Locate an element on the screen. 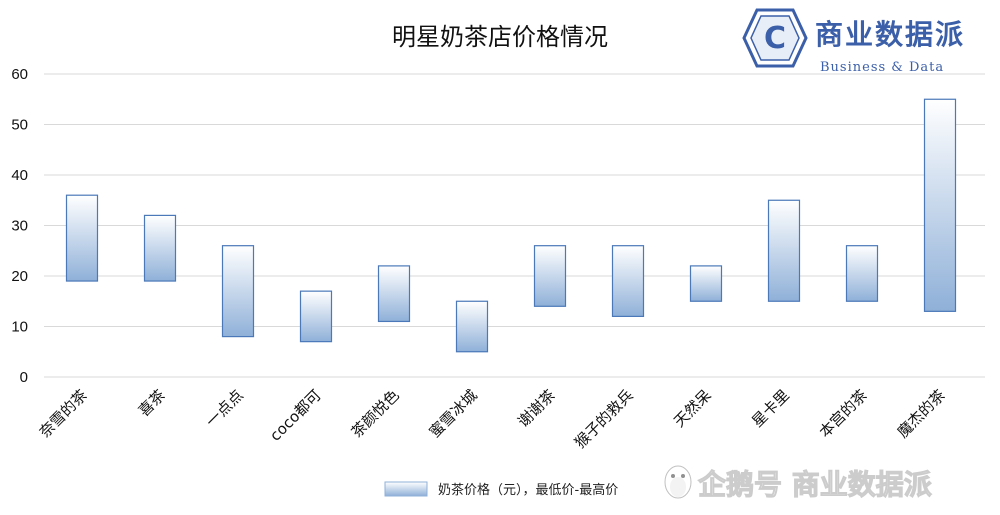  penguin-icon is located at coordinates (678, 482).